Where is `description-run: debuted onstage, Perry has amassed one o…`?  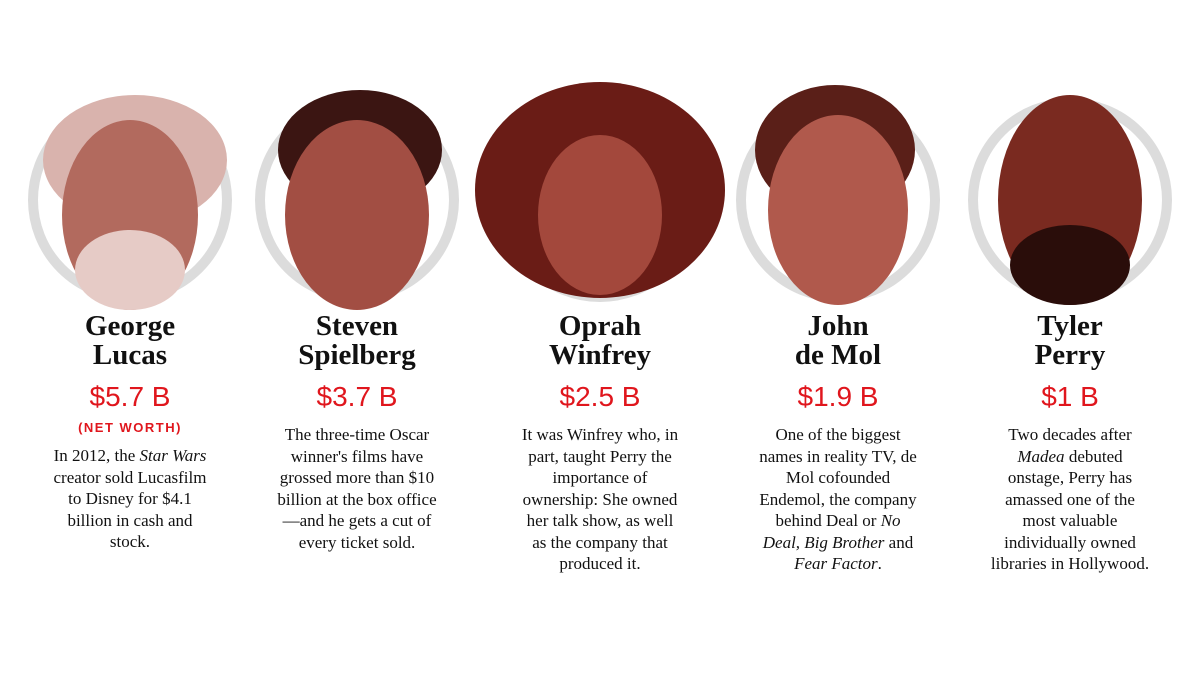
description-run: debuted onstage, Perry has amassed one o… is located at coordinates (1070, 510).